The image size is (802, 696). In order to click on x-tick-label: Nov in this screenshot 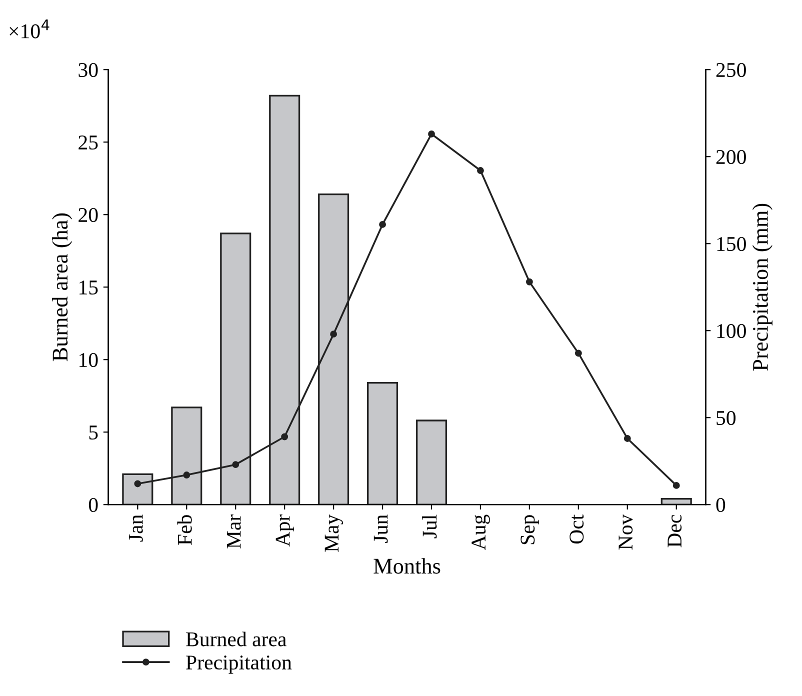, I will do `click(625, 532)`.